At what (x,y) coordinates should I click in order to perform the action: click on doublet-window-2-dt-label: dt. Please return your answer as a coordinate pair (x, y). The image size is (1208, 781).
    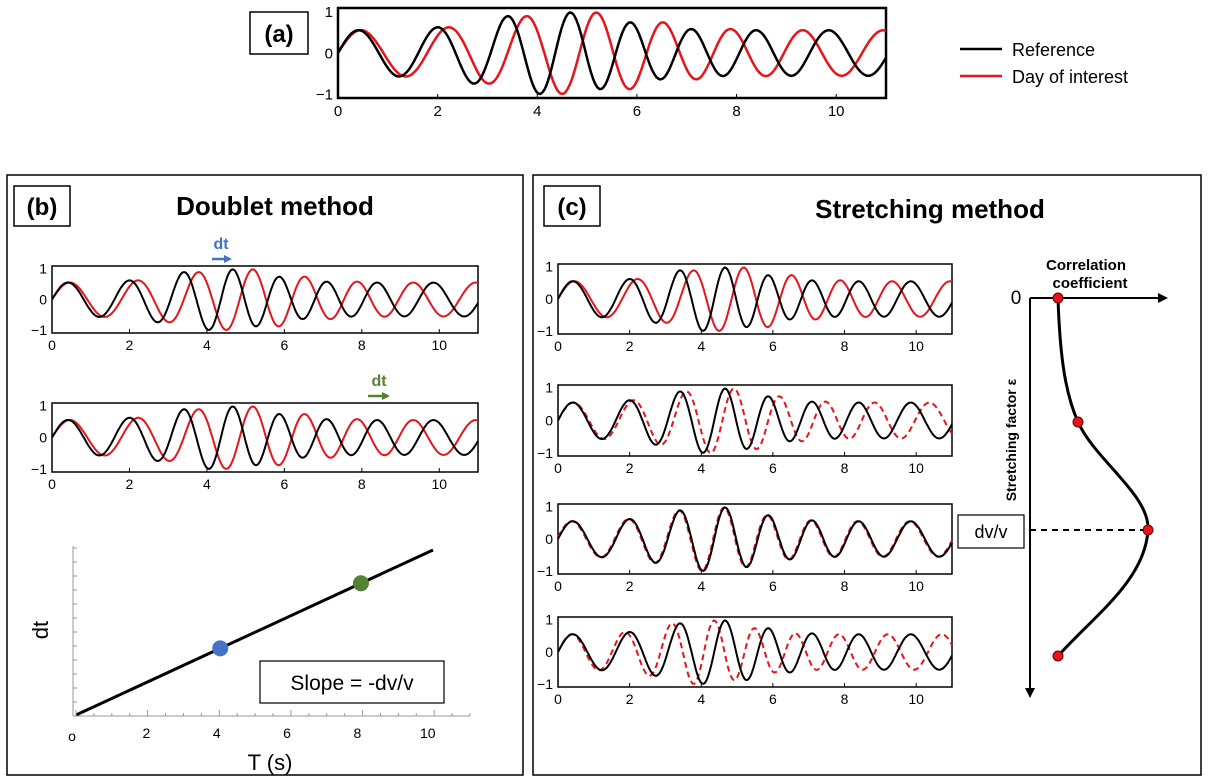
    Looking at the image, I should click on (379, 381).